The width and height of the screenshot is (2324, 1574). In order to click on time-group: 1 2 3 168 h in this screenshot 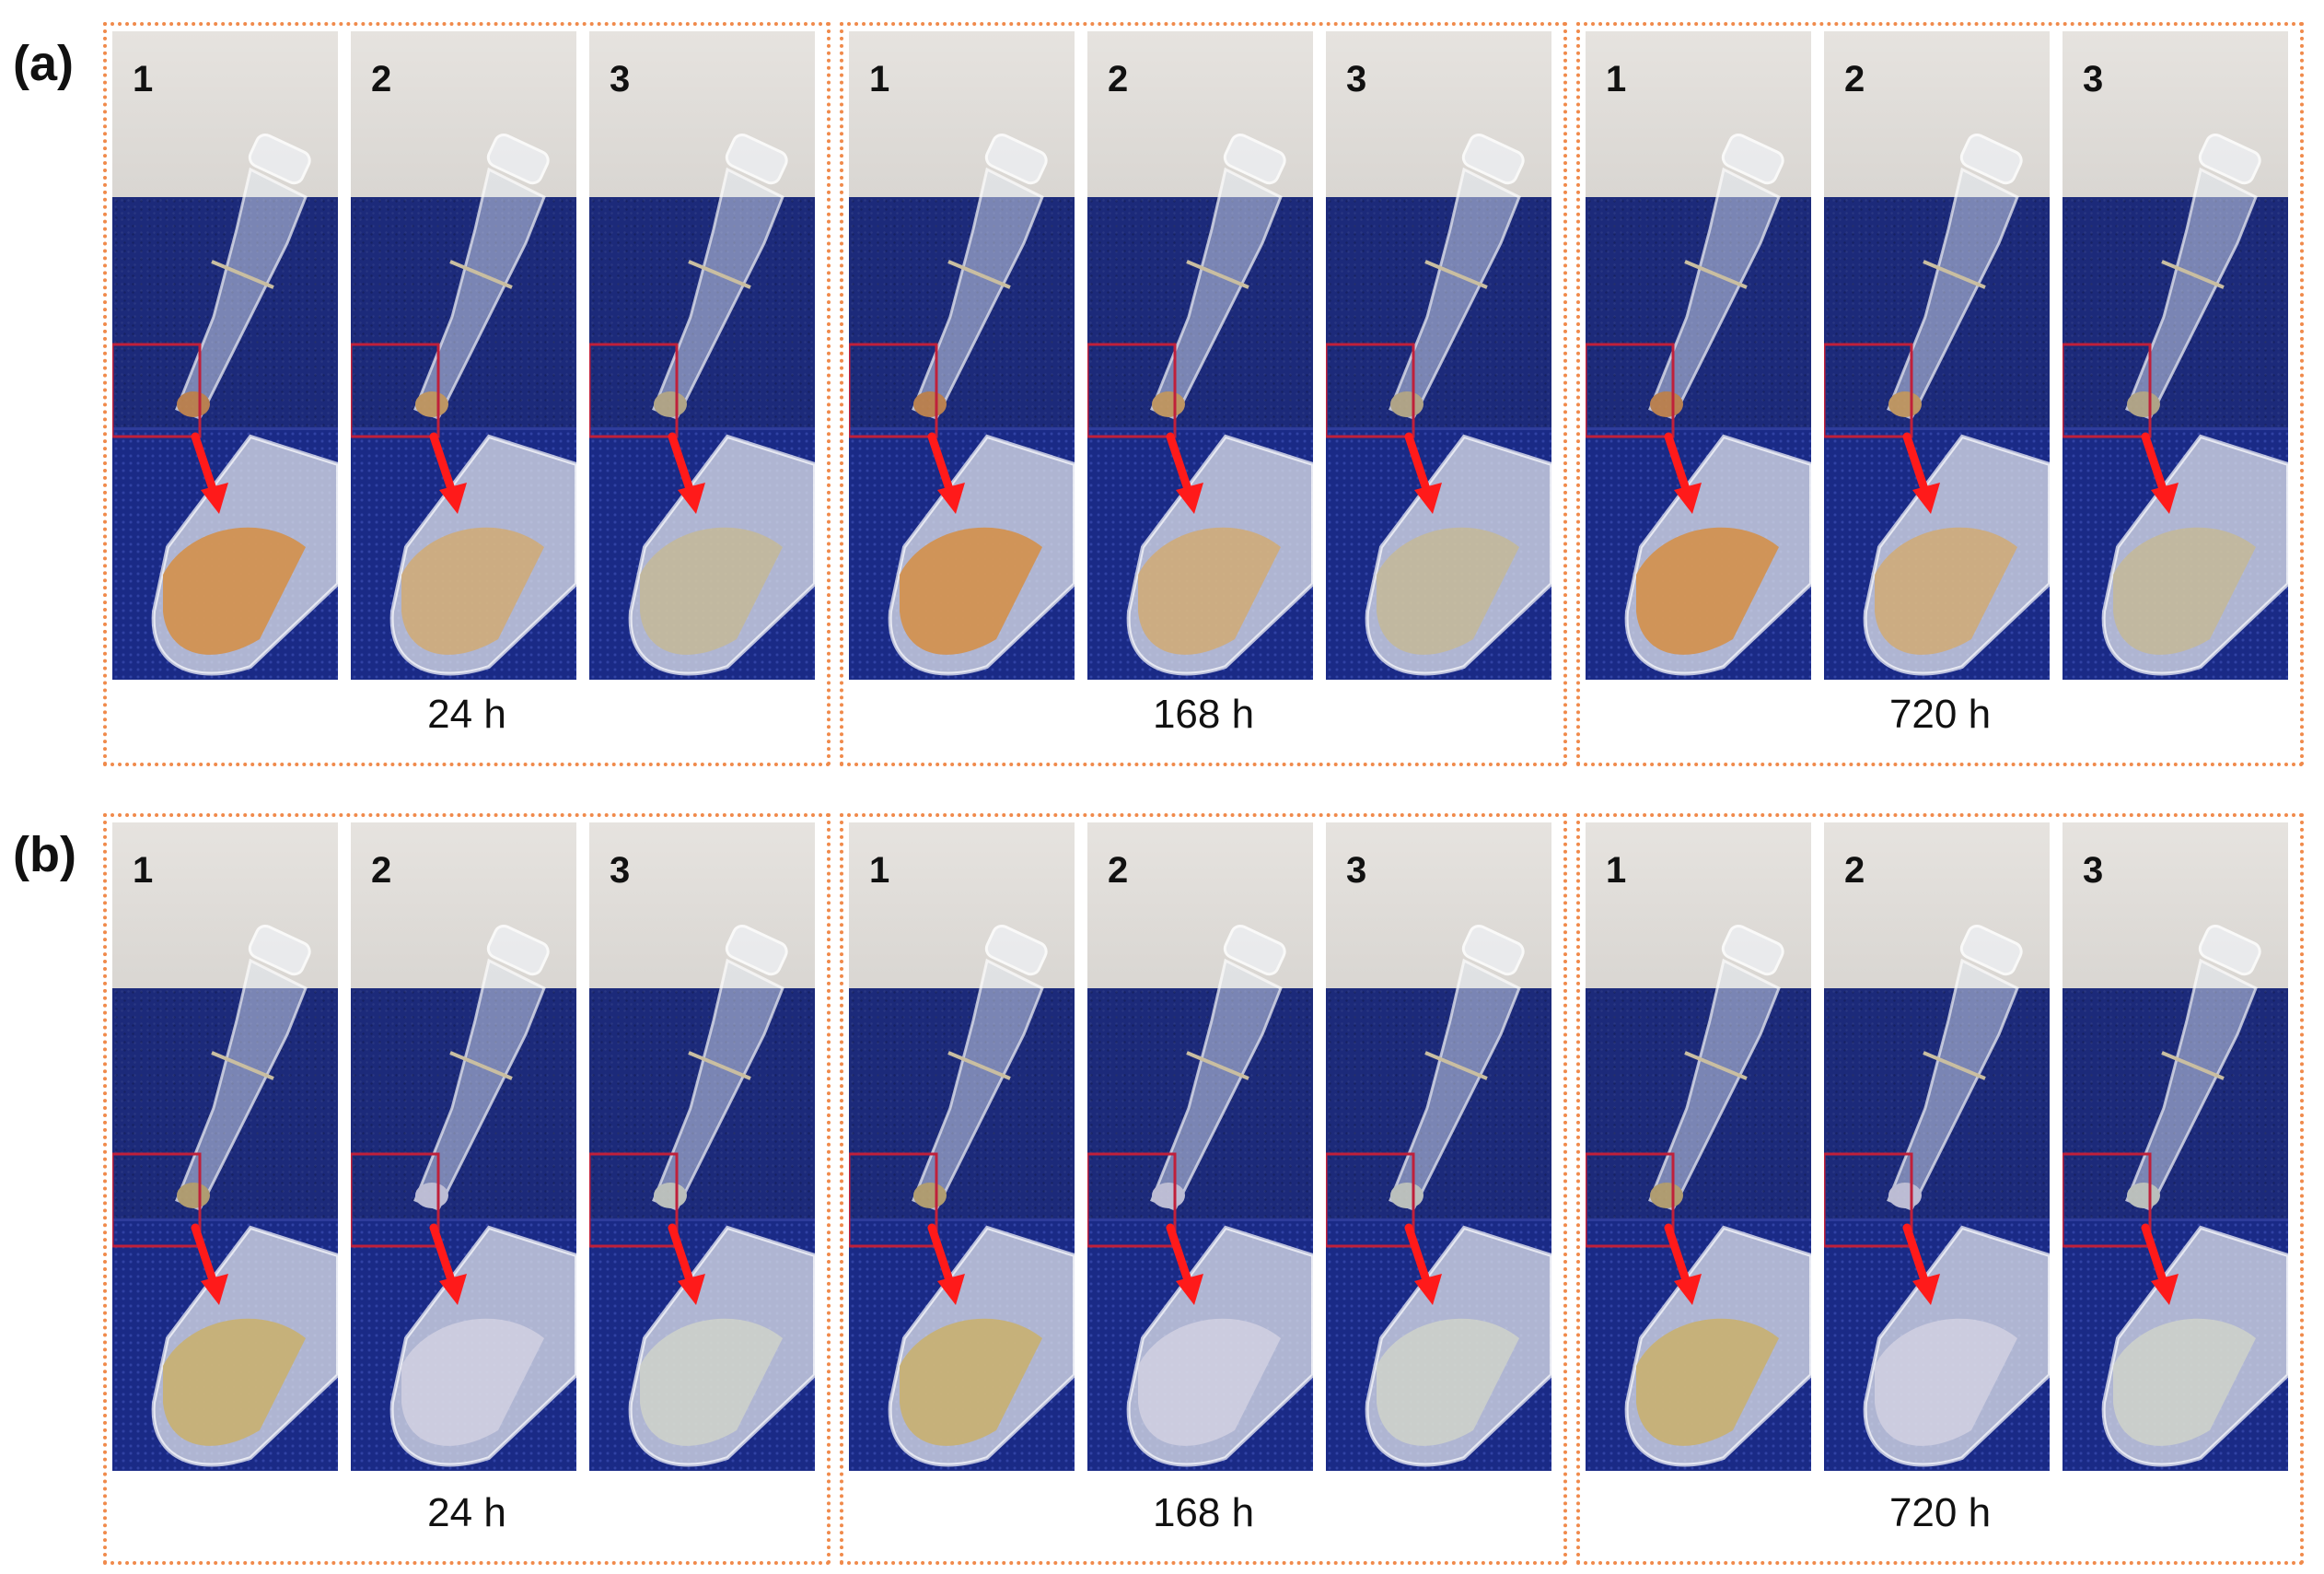, I will do `click(1204, 394)`.